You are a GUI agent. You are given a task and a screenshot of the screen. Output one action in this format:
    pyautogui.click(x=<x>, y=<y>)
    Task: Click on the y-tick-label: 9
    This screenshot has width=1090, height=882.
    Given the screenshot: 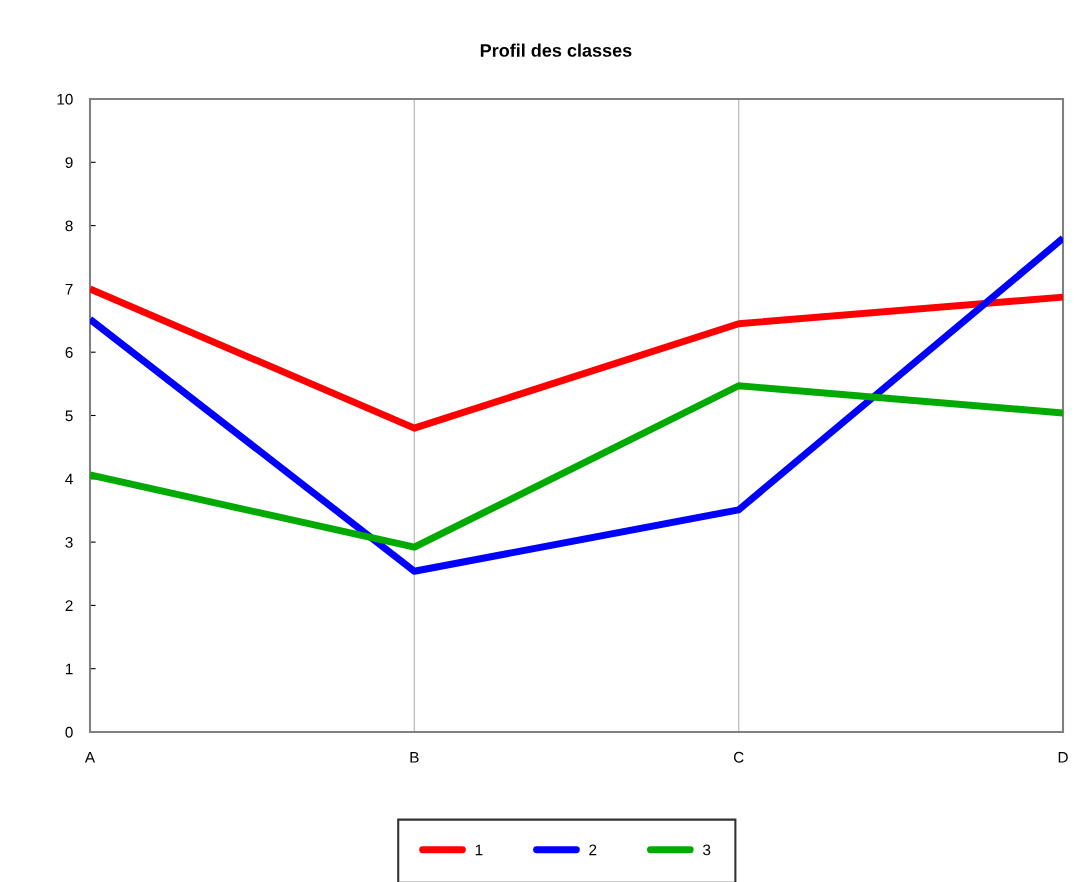 What is the action you would take?
    pyautogui.click(x=69, y=162)
    